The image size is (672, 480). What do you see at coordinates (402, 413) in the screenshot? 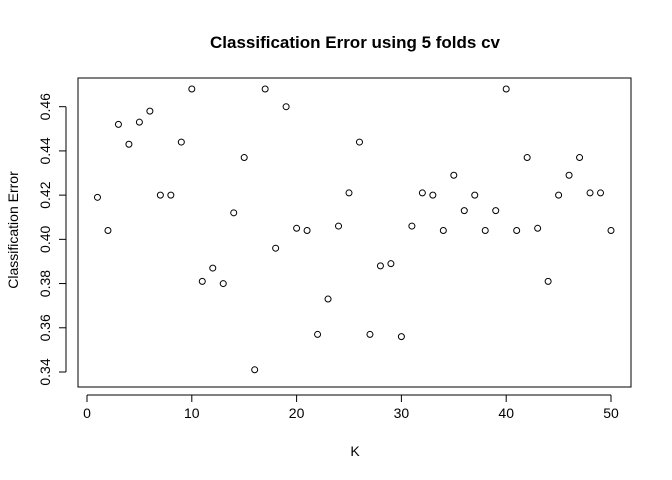
I see `x-tick-label: 30` at bounding box center [402, 413].